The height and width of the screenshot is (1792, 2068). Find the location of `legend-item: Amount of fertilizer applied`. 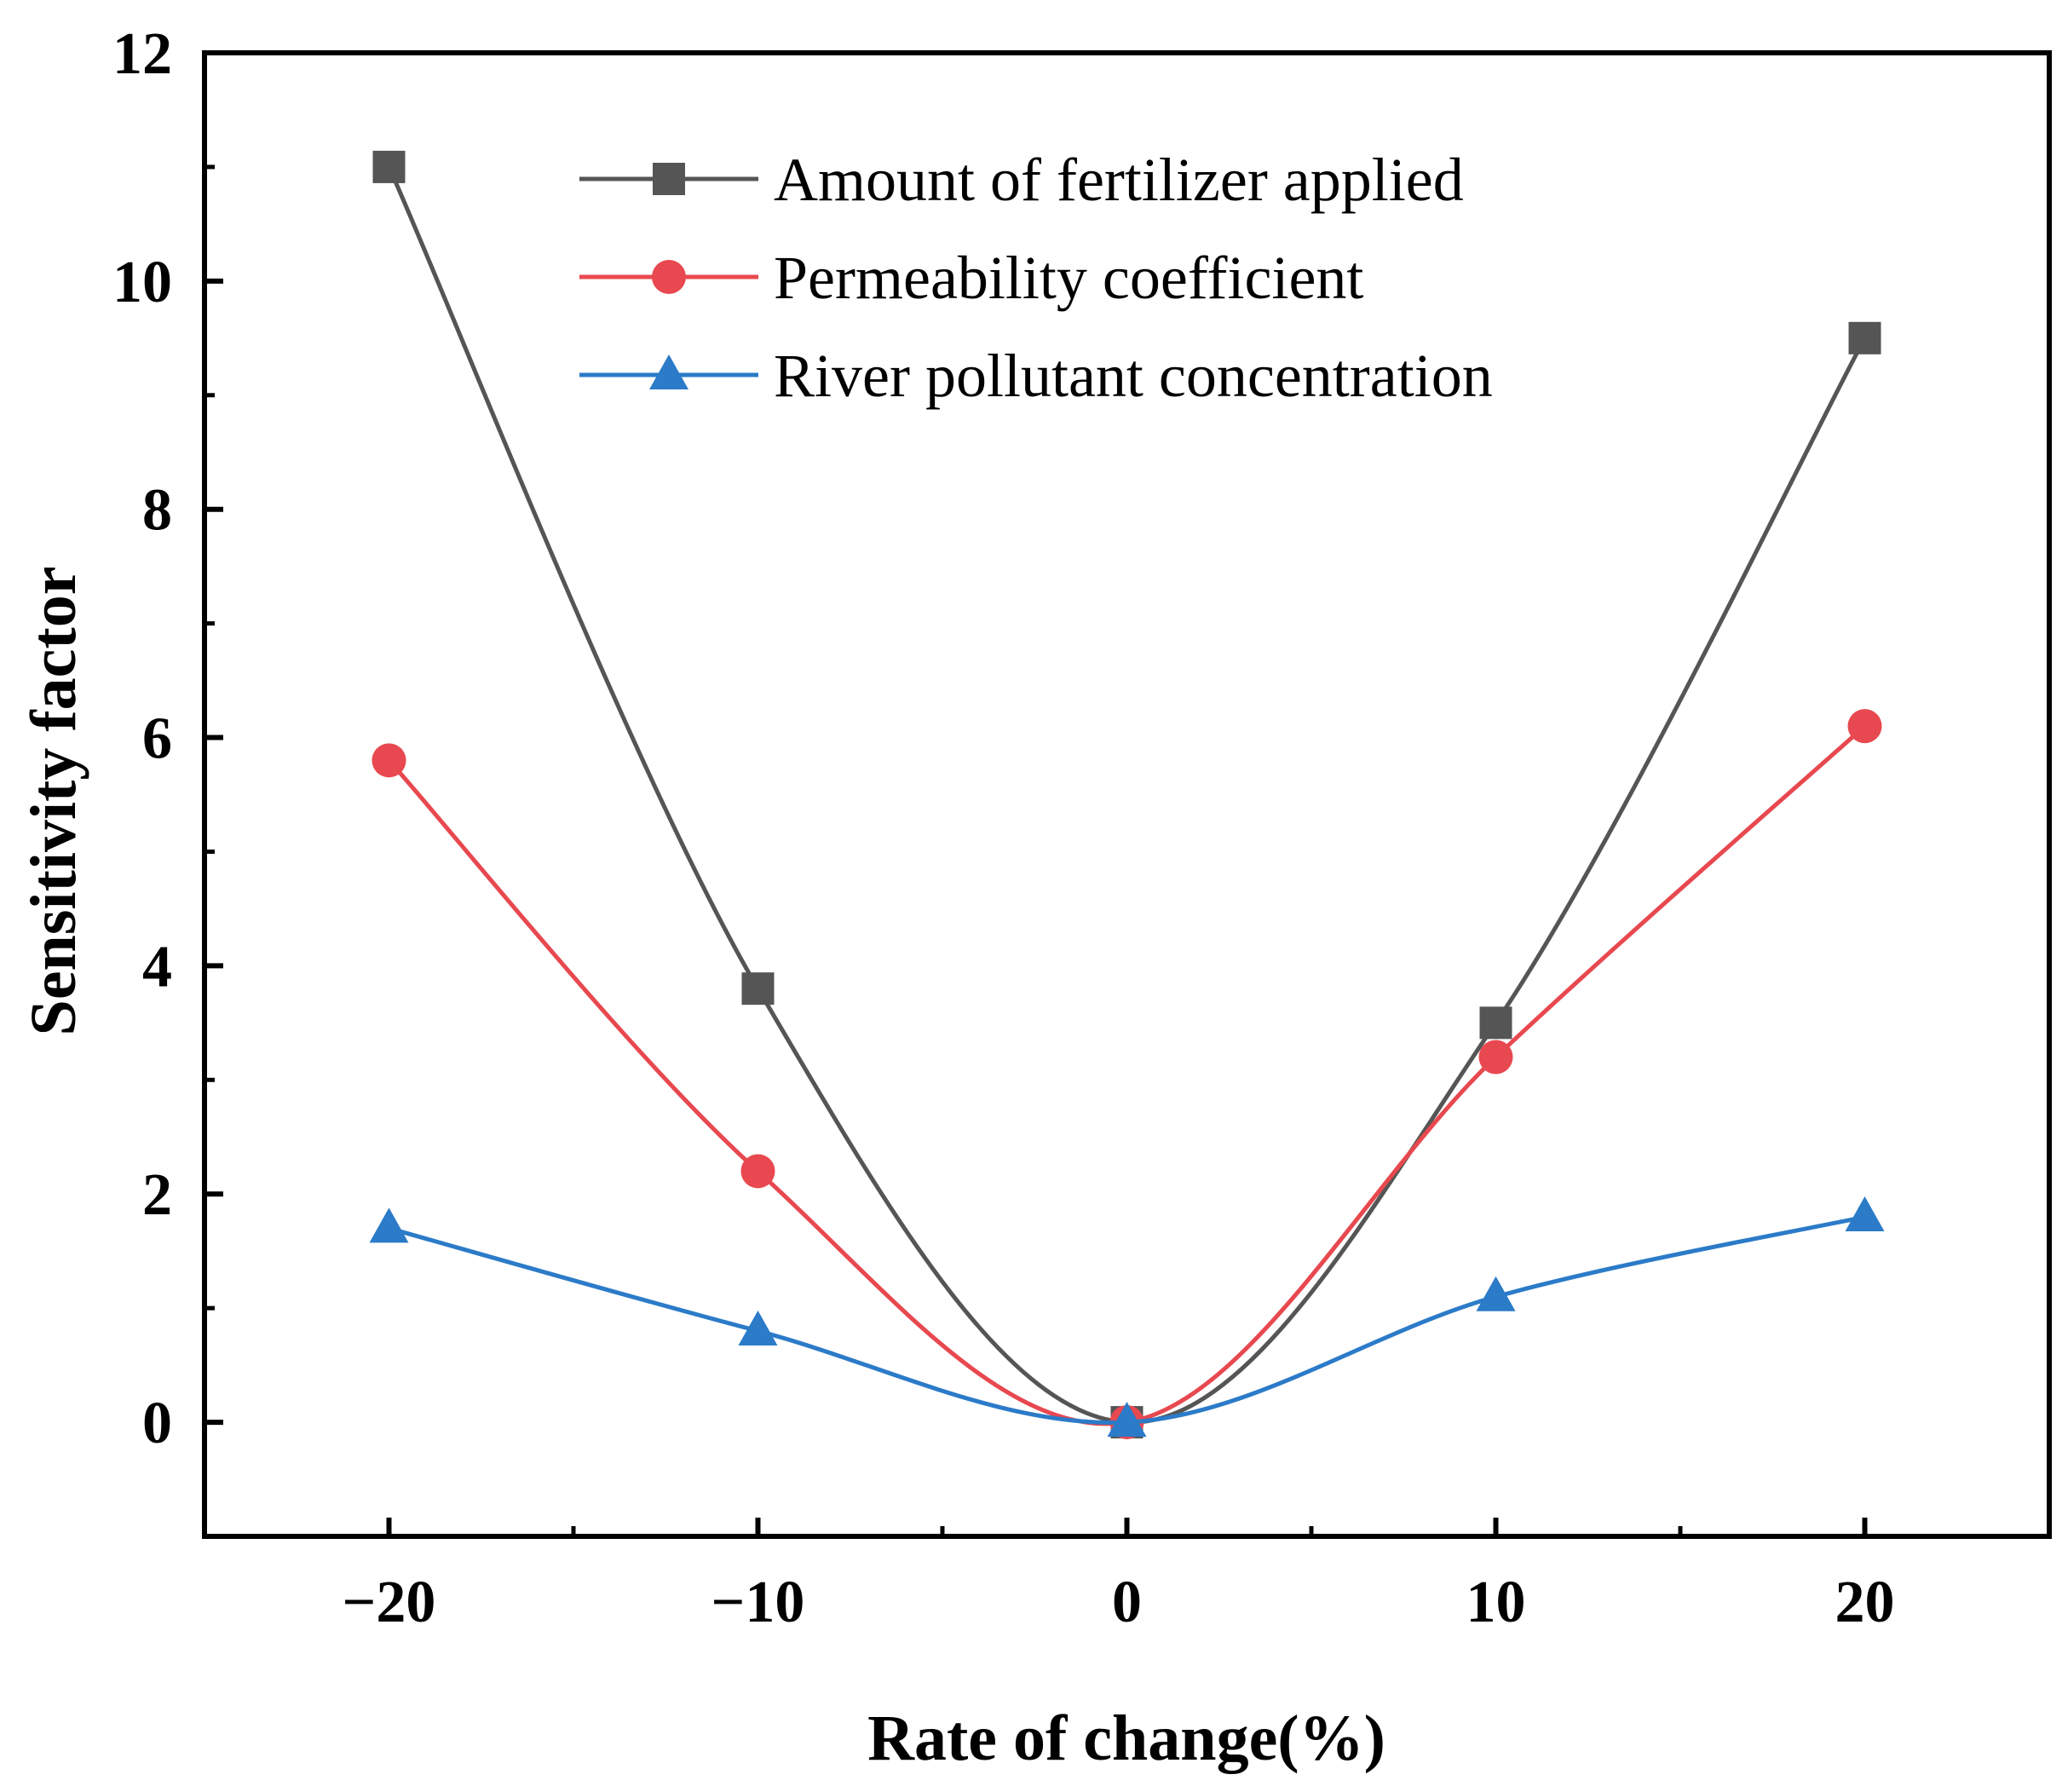

legend-item: Amount of fertilizer applied is located at coordinates (1021, 180).